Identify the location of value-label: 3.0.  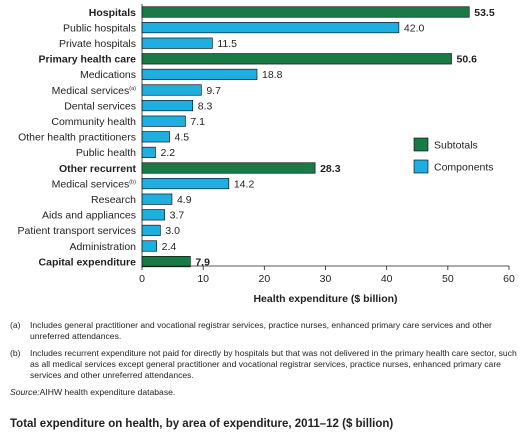
(172, 231).